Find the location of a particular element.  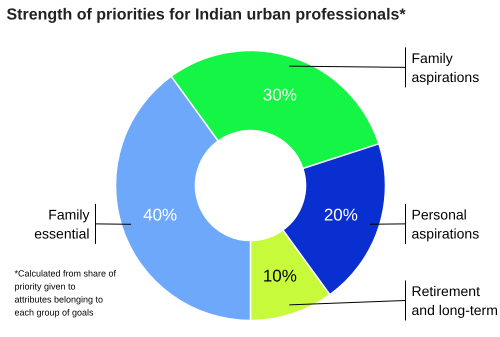

slice-label: Retirement and long-term is located at coordinates (455, 300).